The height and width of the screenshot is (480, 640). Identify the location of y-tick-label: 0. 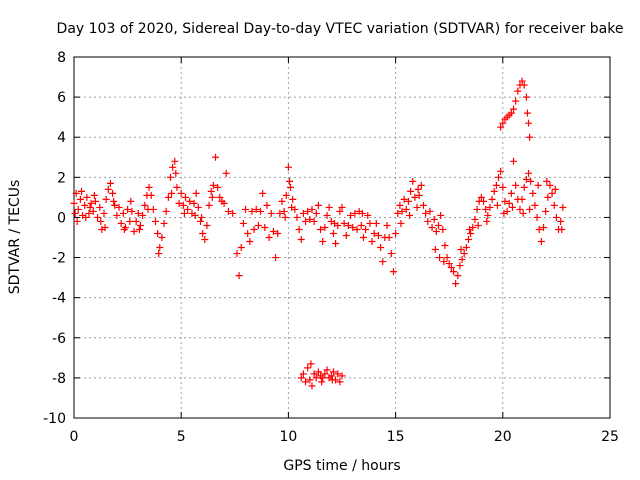
(61, 218).